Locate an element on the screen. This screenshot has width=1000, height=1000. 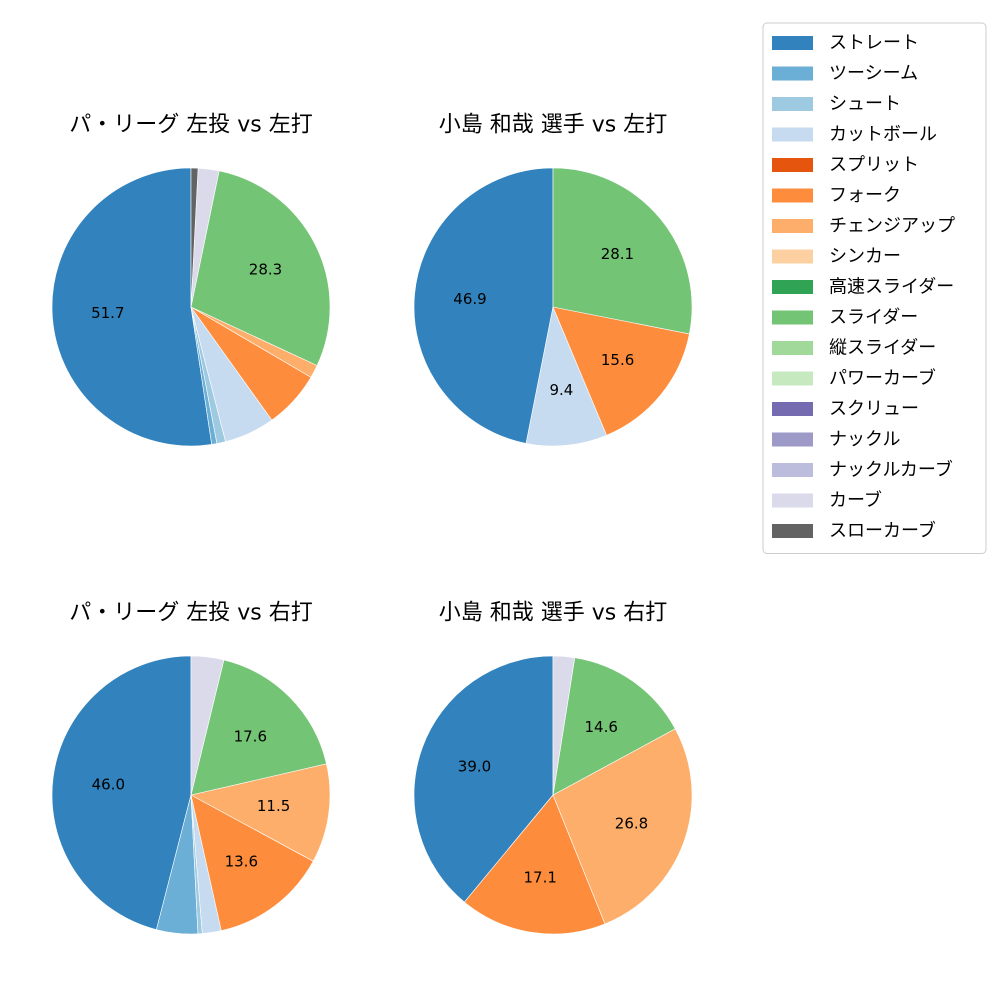
slice-value-label: 17.6 is located at coordinates (250, 736).